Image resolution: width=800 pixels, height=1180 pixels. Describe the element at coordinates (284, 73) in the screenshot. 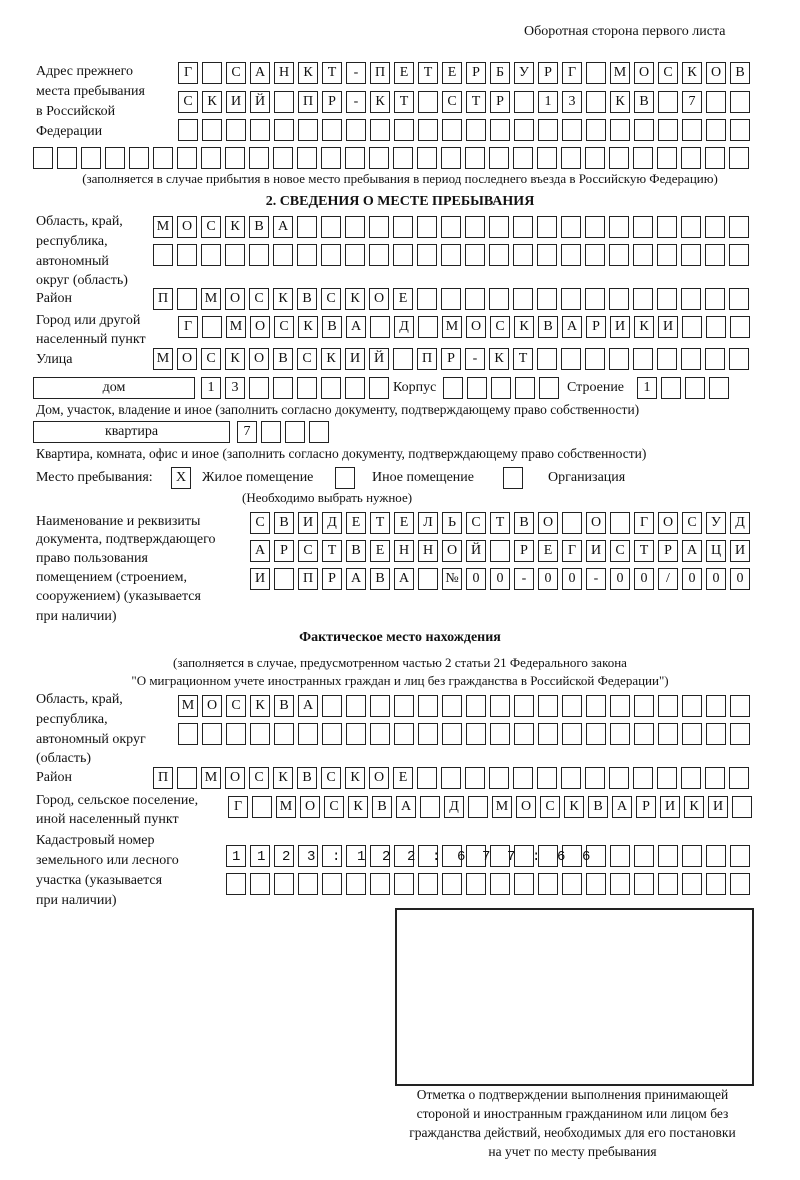

I see `char-cell: Н` at that location.